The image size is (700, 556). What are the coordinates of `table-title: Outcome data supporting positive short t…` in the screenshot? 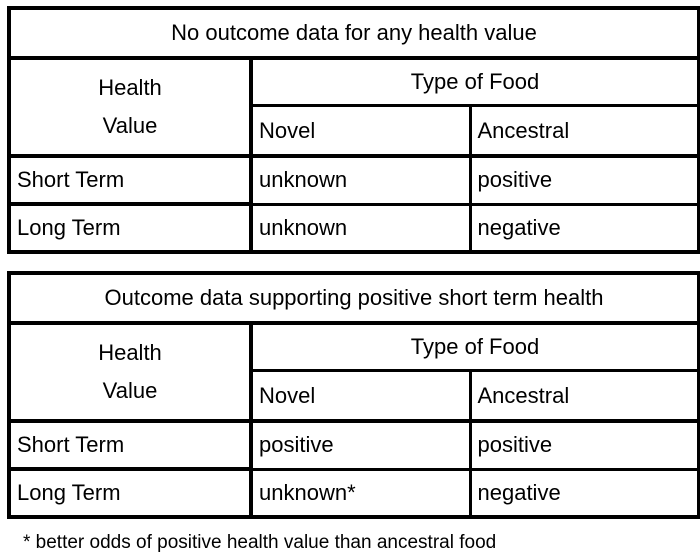 It's located at (353, 298).